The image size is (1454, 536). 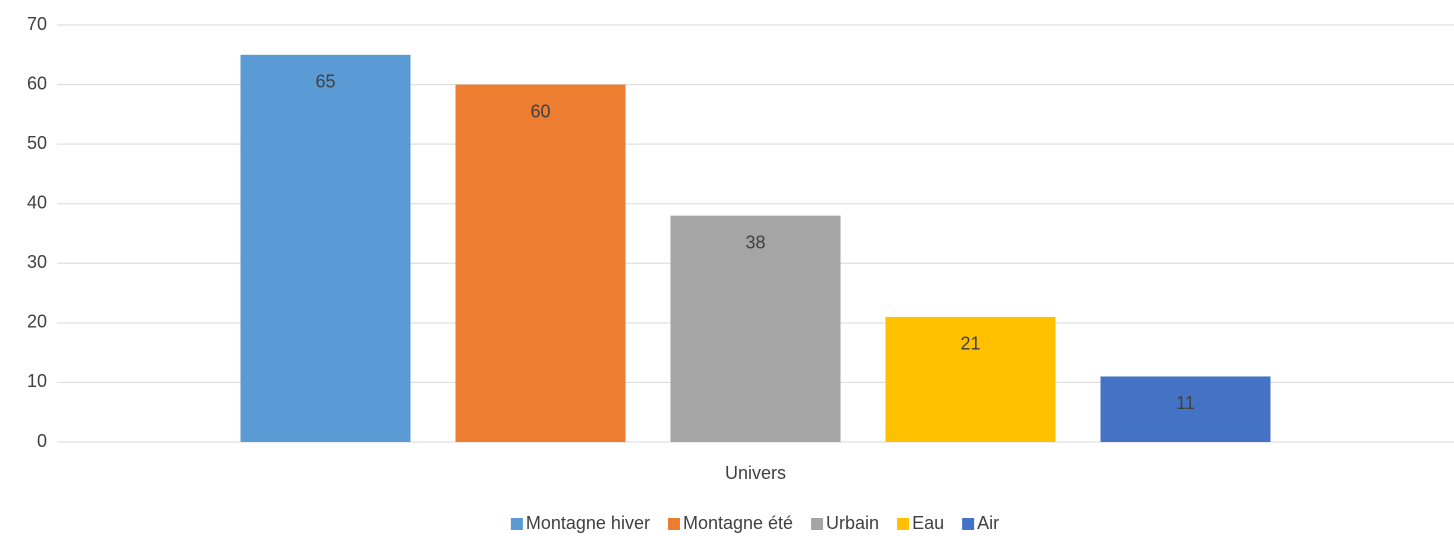 I want to click on data-label: 60, so click(x=540, y=111).